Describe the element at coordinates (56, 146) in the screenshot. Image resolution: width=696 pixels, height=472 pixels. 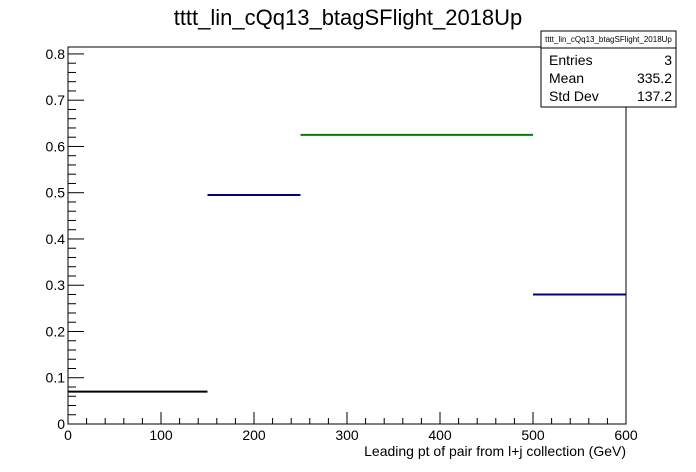
I see `y-tick-label: 0.6` at that location.